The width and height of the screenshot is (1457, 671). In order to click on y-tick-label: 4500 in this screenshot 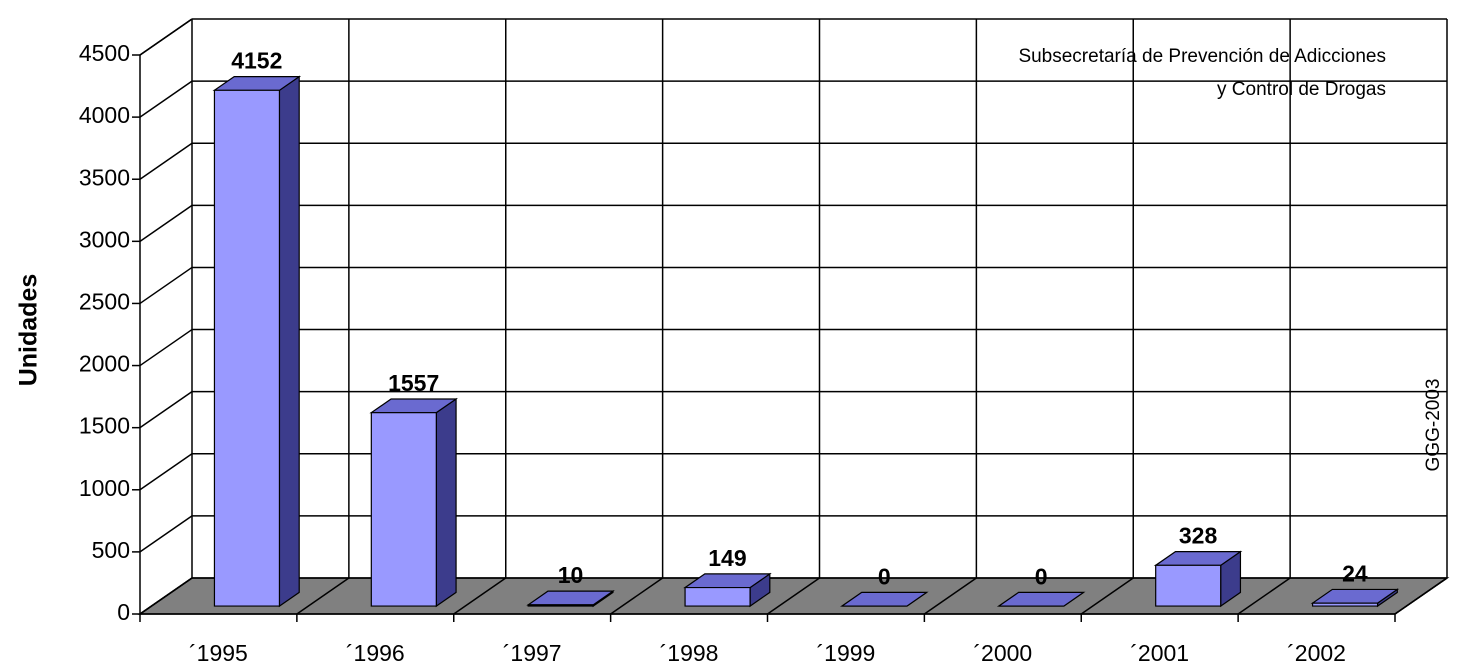, I will do `click(104, 53)`.